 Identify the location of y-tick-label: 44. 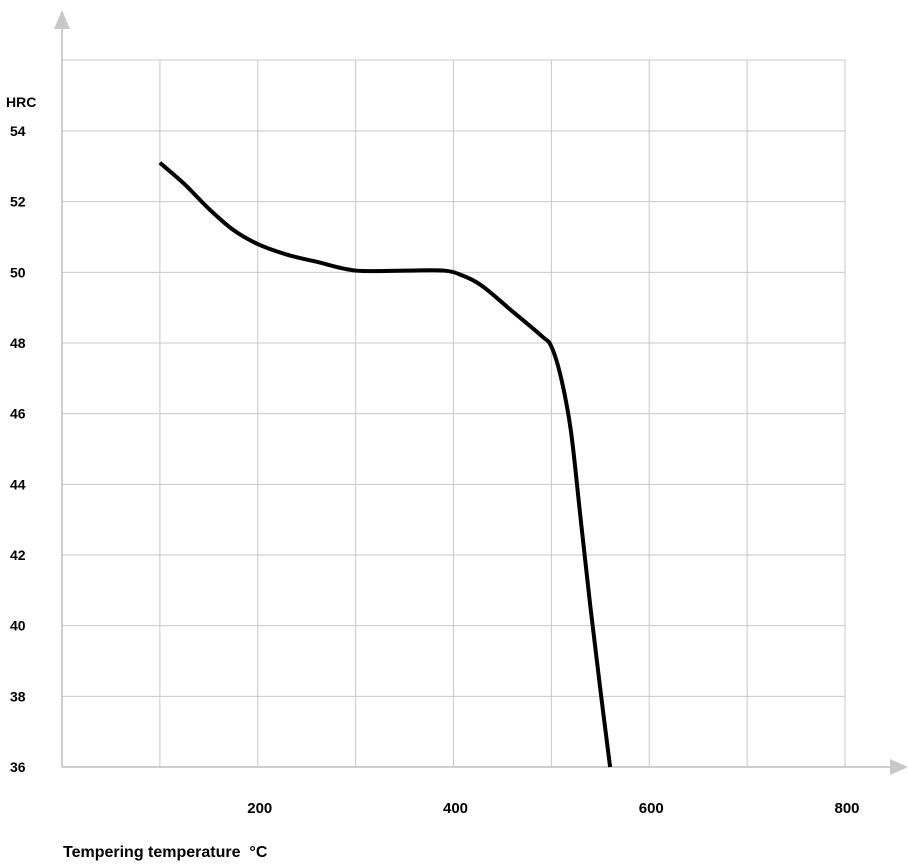
(18, 484).